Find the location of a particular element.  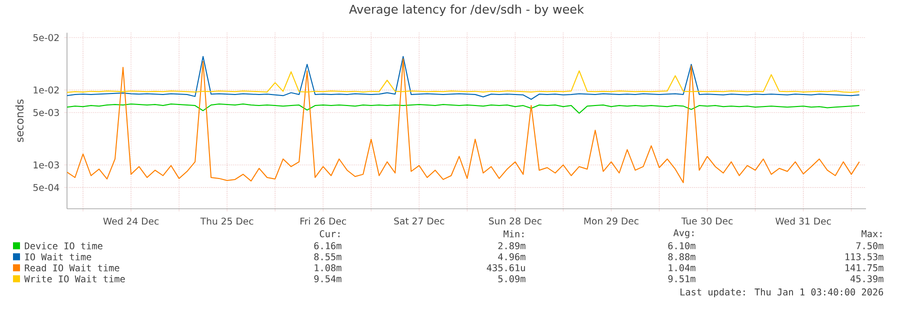

text: 6.10m is located at coordinates (682, 246).